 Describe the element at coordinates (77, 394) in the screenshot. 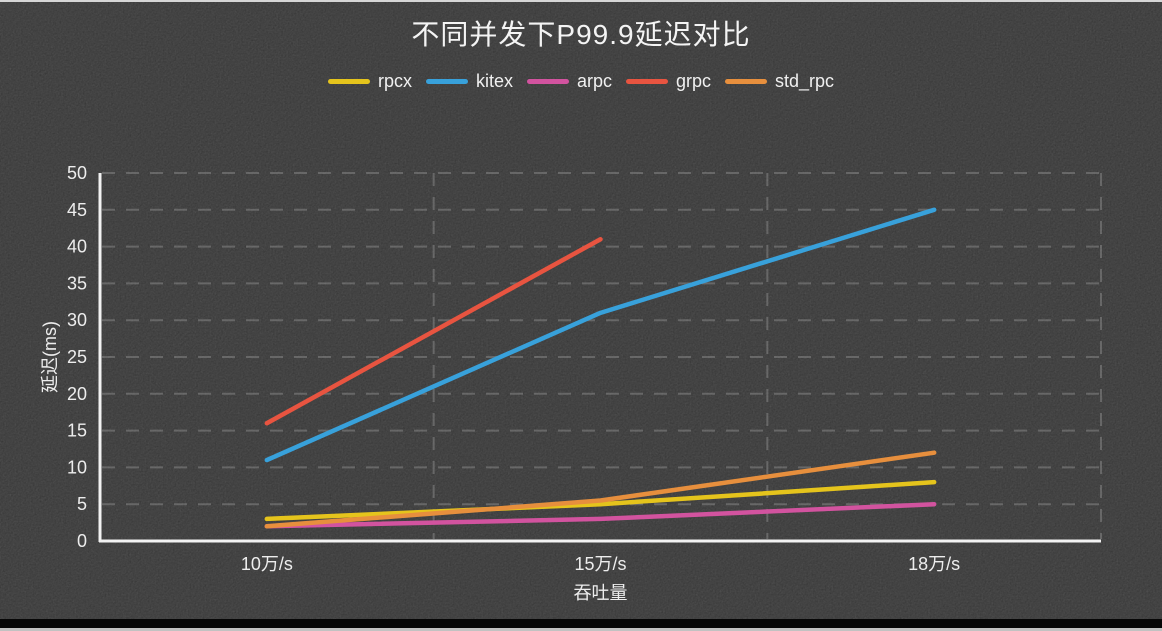

I see `y-tick-label: 20` at that location.